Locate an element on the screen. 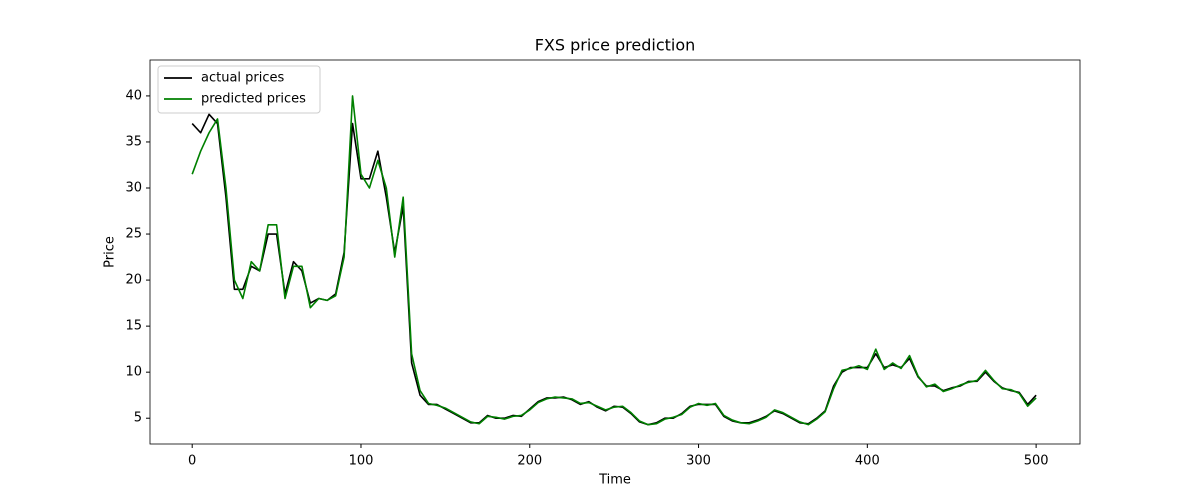 This screenshot has height=500, width=1200. legend-label: predicted prices is located at coordinates (253, 99).